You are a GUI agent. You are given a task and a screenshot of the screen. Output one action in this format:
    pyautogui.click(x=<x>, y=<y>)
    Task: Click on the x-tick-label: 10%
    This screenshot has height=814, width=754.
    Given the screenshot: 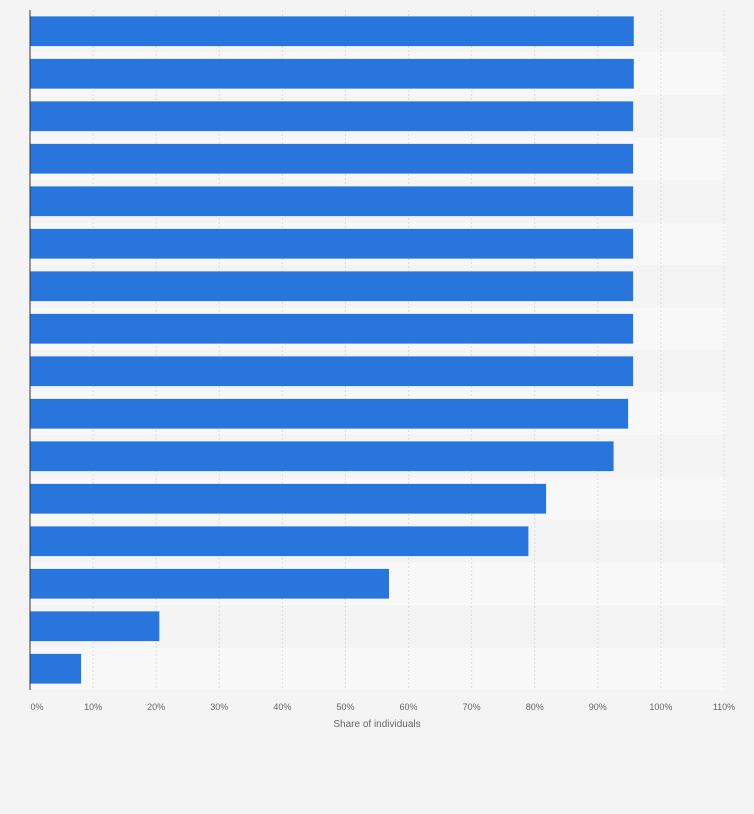 What is the action you would take?
    pyautogui.click(x=93, y=707)
    